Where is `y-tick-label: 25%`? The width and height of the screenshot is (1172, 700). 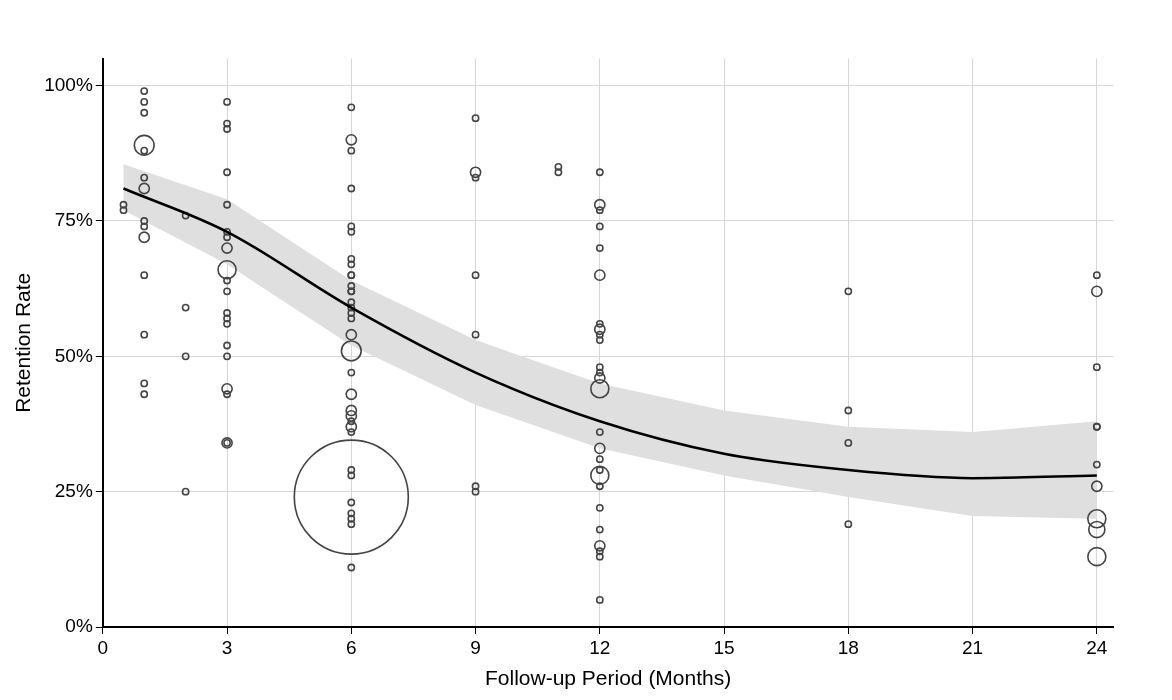
y-tick-label: 25% is located at coordinates (73, 490).